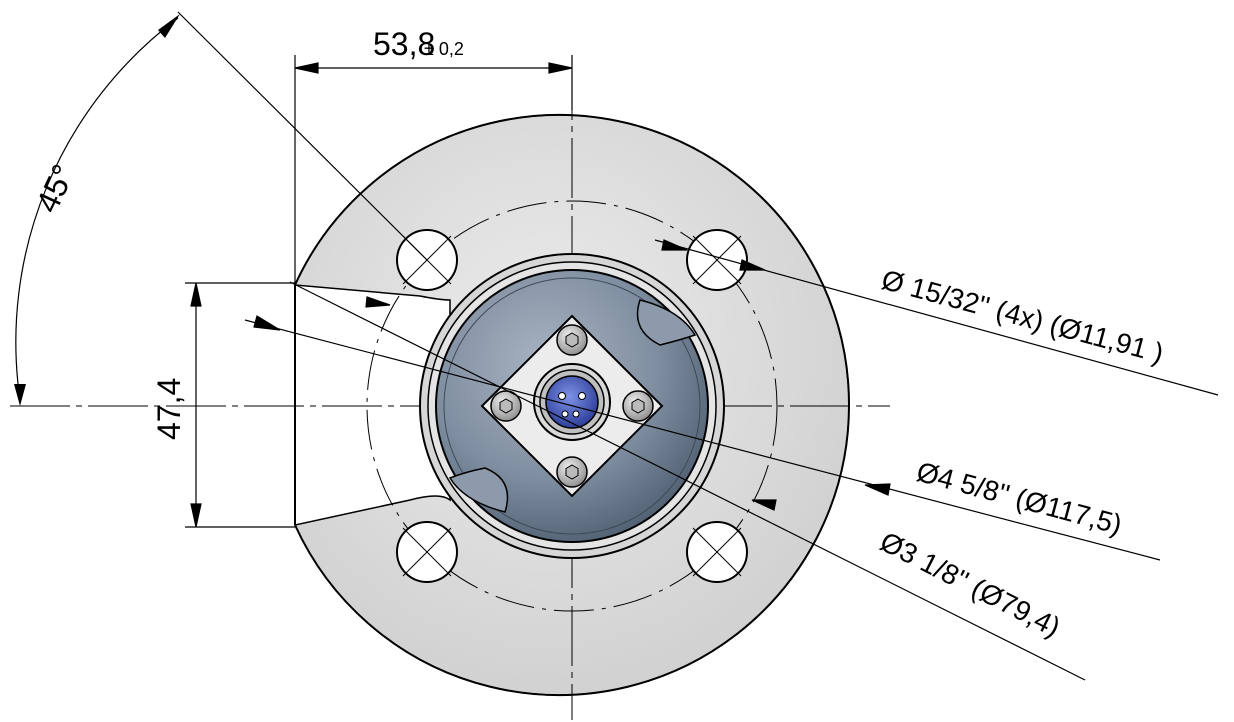  Describe the element at coordinates (444, 49) in the screenshot. I see `width-tolerance: ± 0,2` at that location.